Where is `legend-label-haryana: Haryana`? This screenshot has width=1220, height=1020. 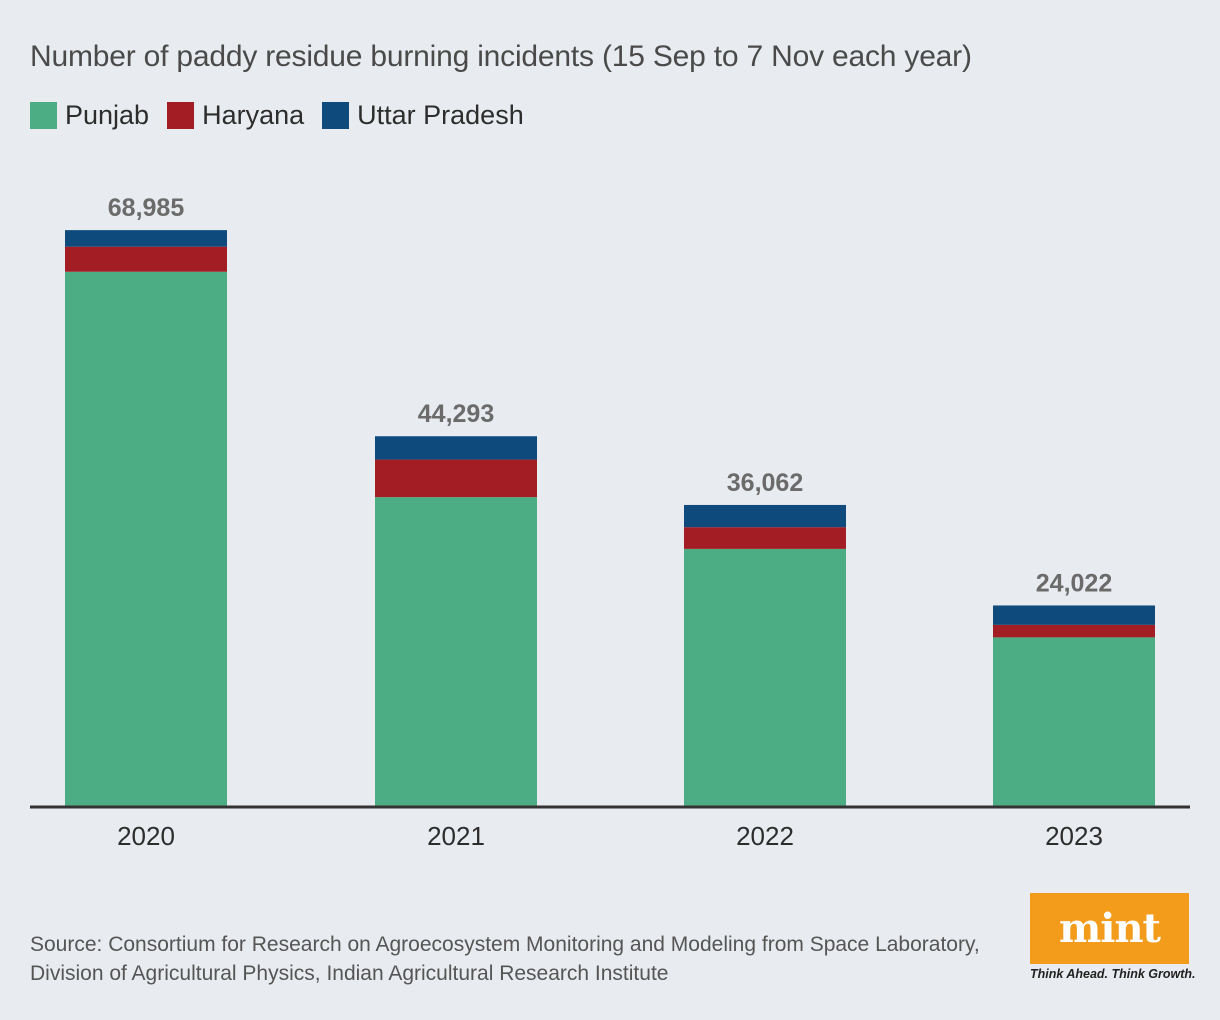 legend-label-haryana: Haryana is located at coordinates (253, 115).